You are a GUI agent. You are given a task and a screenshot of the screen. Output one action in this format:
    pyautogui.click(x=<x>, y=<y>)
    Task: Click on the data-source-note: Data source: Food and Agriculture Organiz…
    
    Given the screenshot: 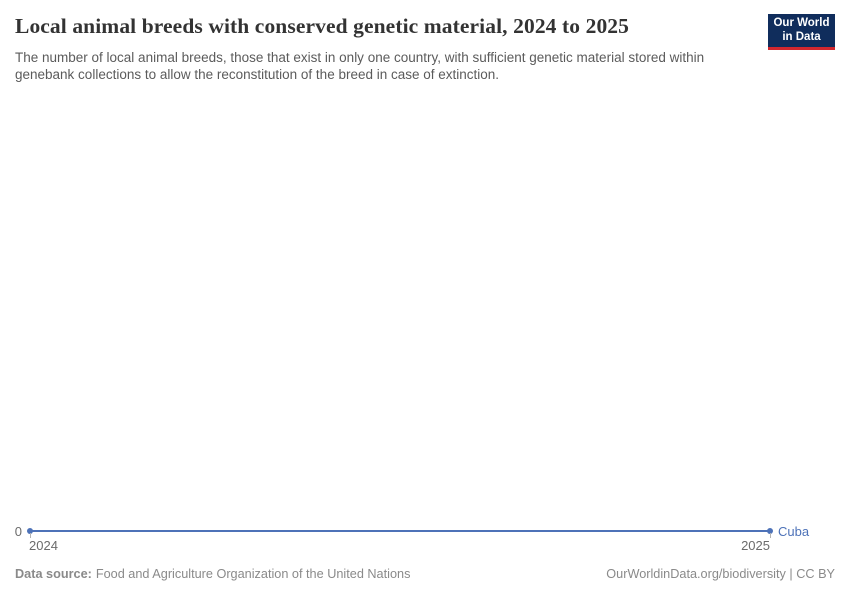 What is the action you would take?
    pyautogui.click(x=212, y=574)
    